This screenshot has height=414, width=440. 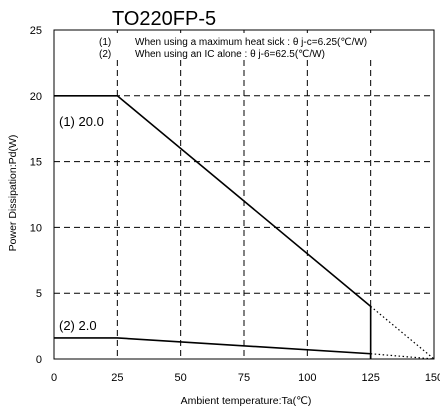 What do you see at coordinates (54, 378) in the screenshot?
I see `x-tick-label: 0` at bounding box center [54, 378].